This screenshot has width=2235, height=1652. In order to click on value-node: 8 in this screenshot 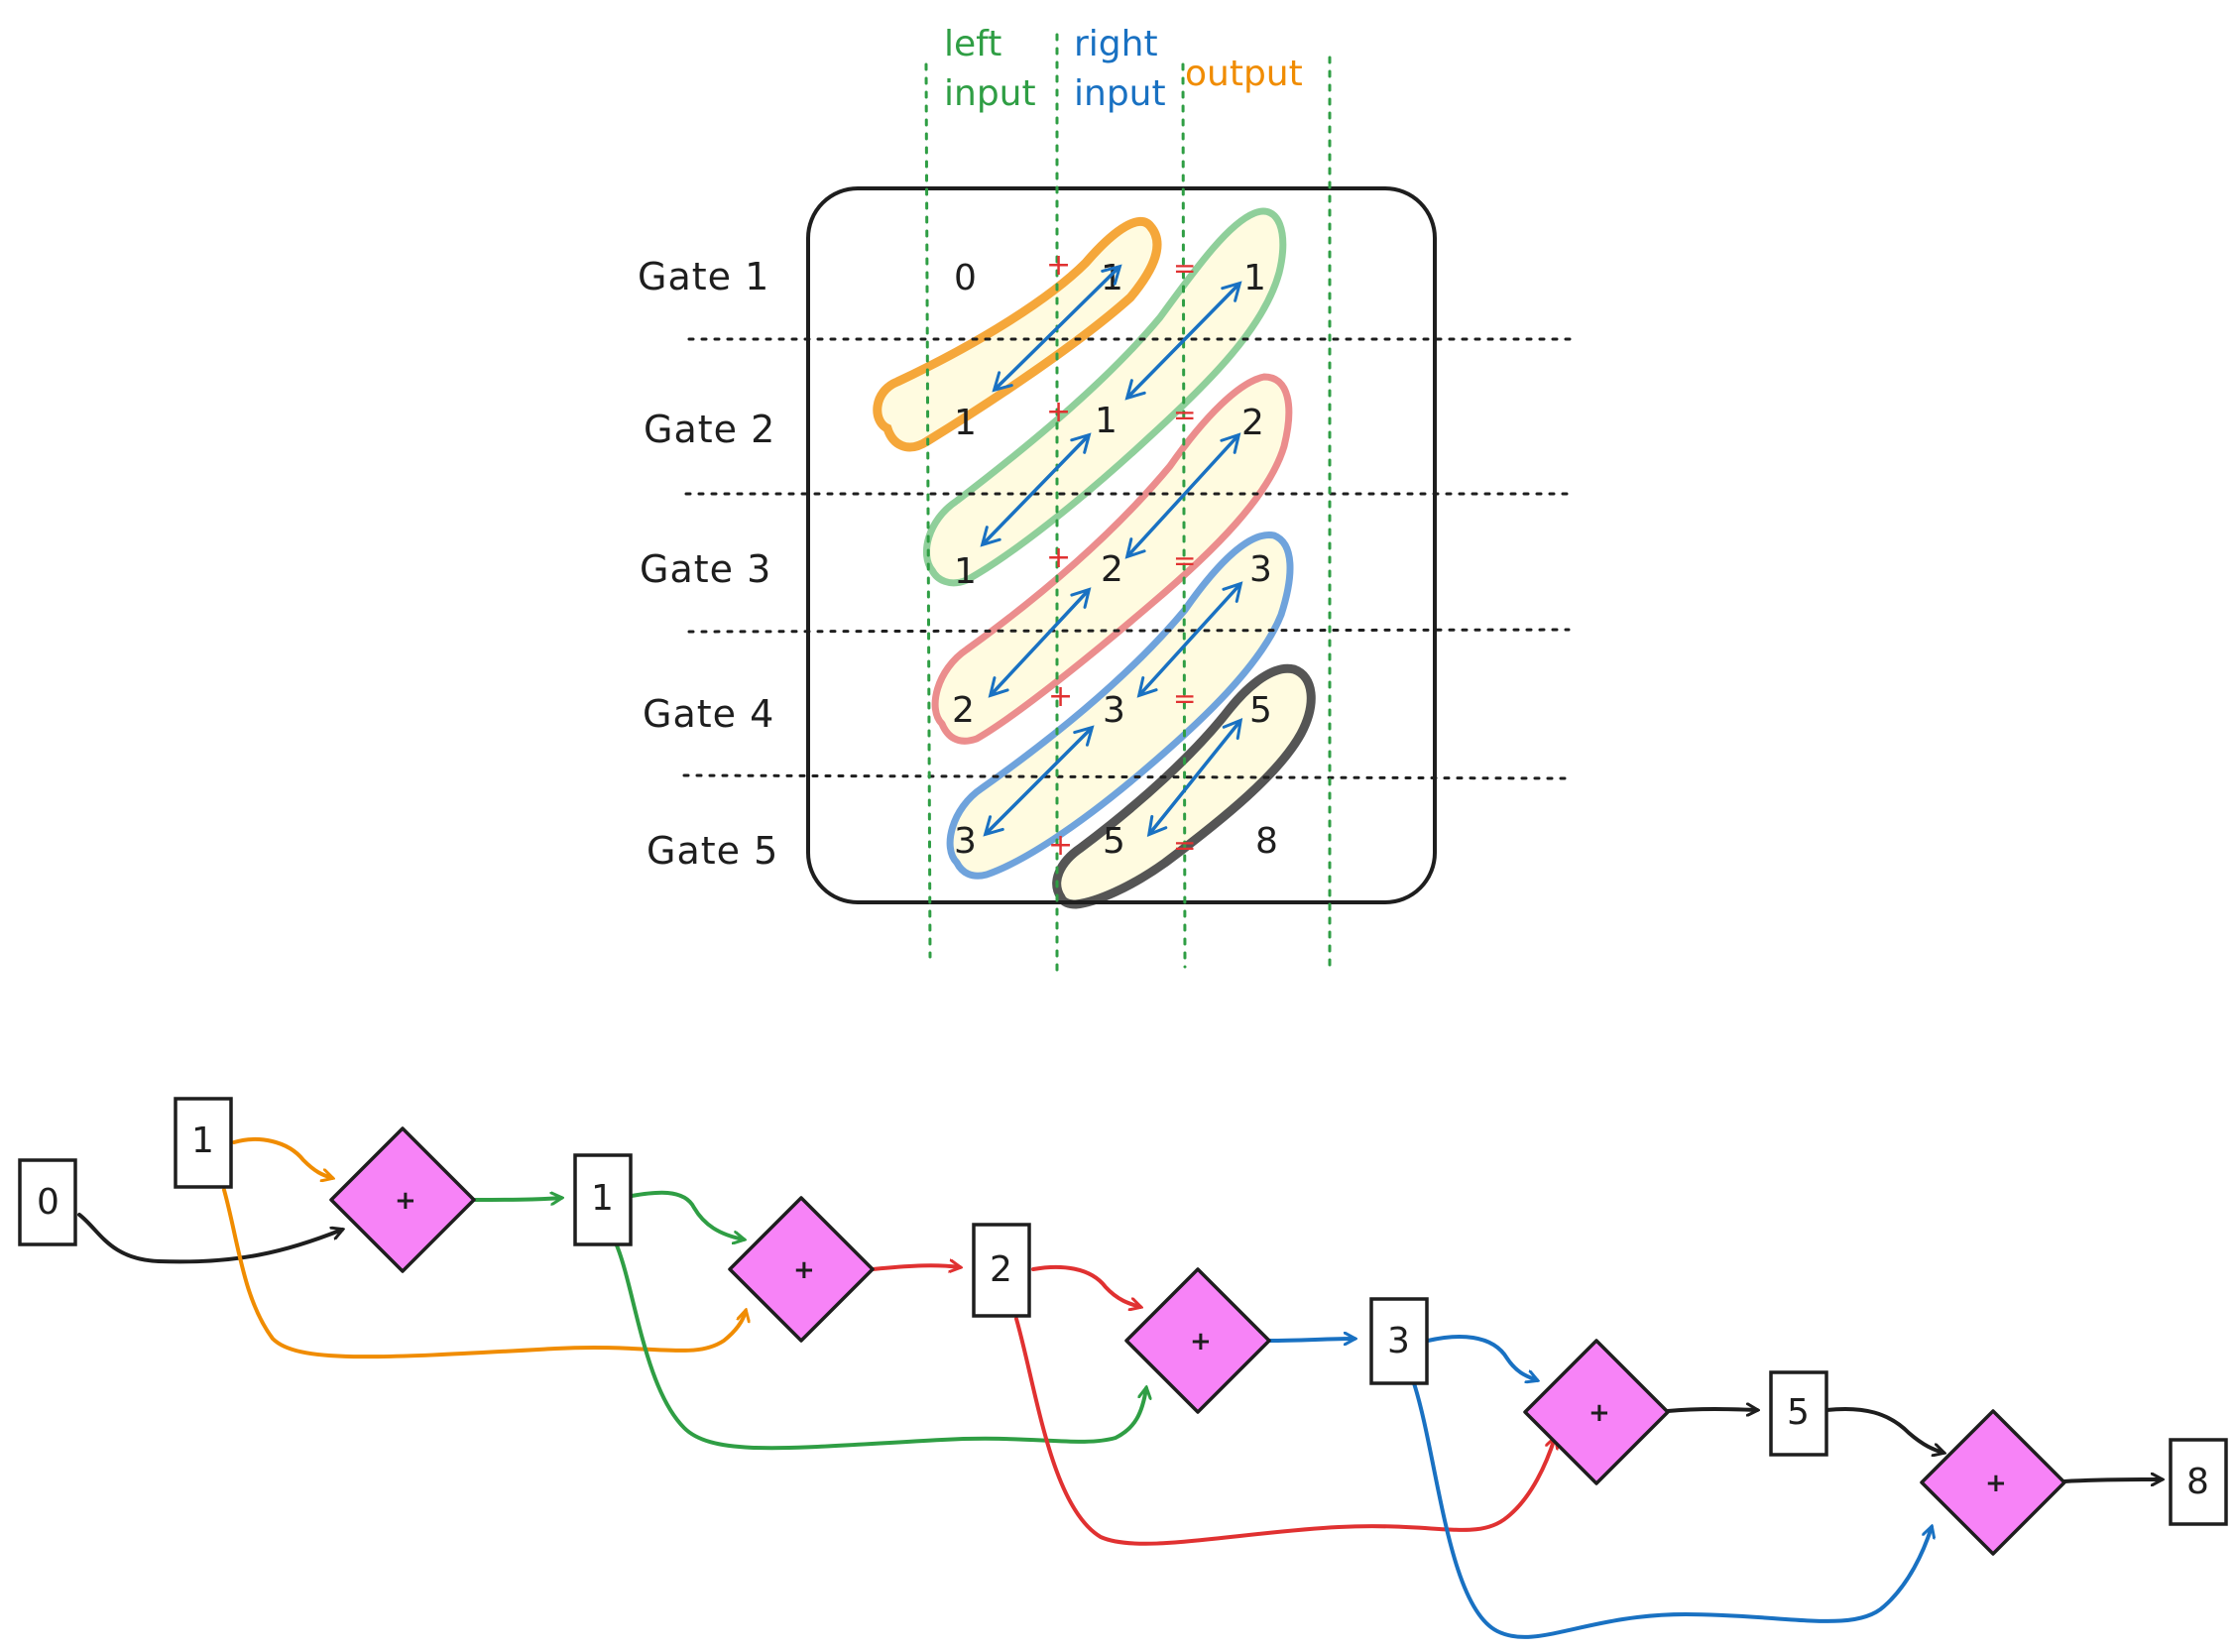, I will do `click(2198, 1482)`.